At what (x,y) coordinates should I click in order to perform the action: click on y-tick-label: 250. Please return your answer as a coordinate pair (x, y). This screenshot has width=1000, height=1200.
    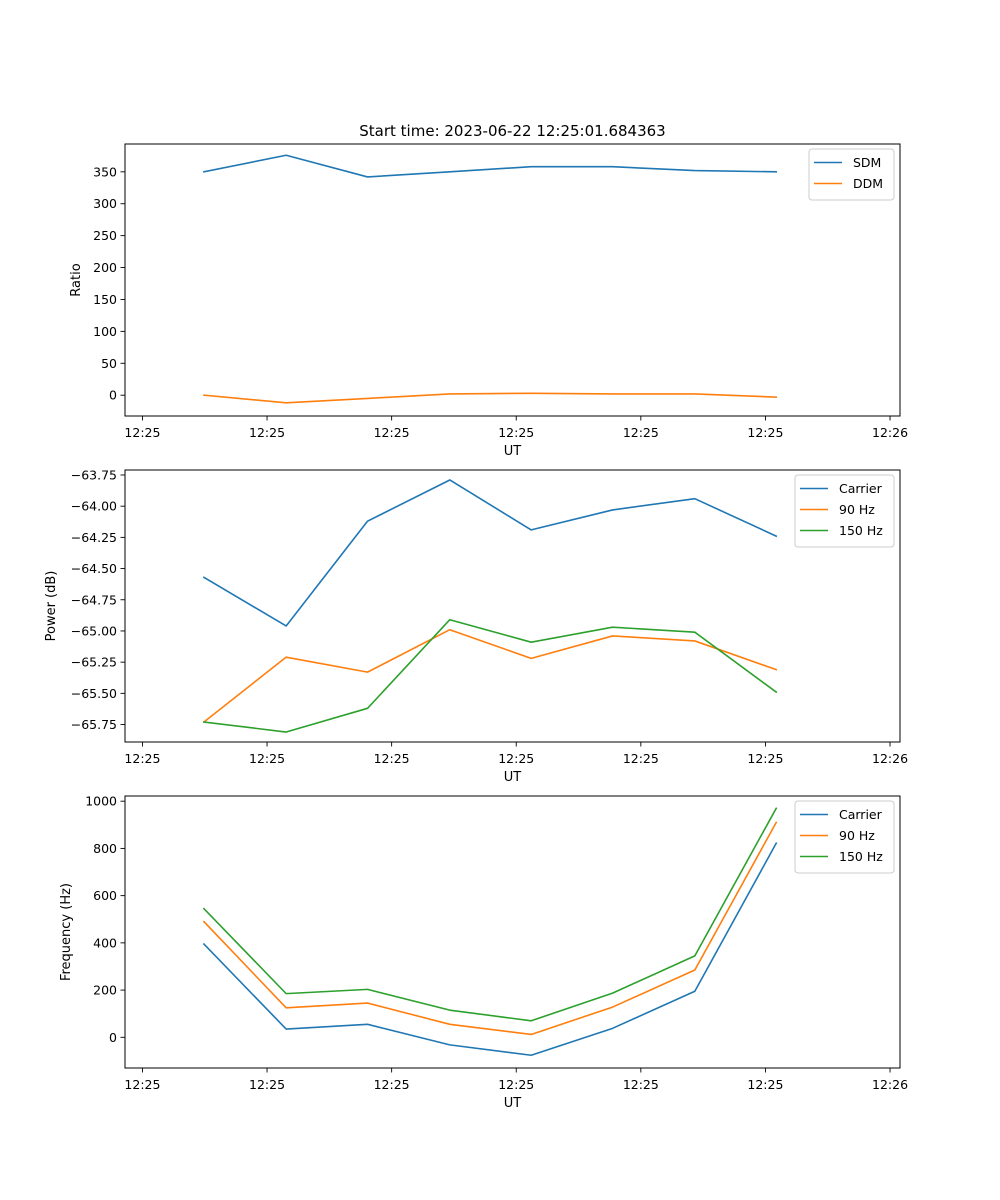
    Looking at the image, I should click on (105, 235).